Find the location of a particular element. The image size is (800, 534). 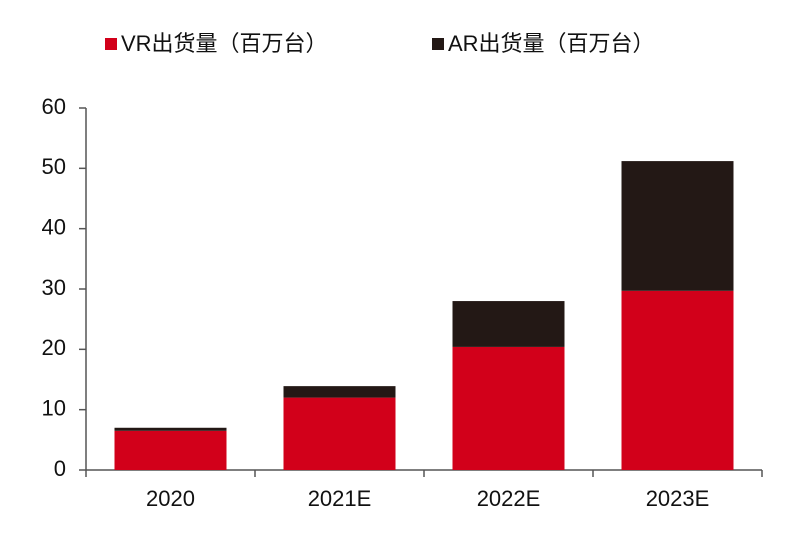

y-tick-label: 20 is located at coordinates (54, 347).